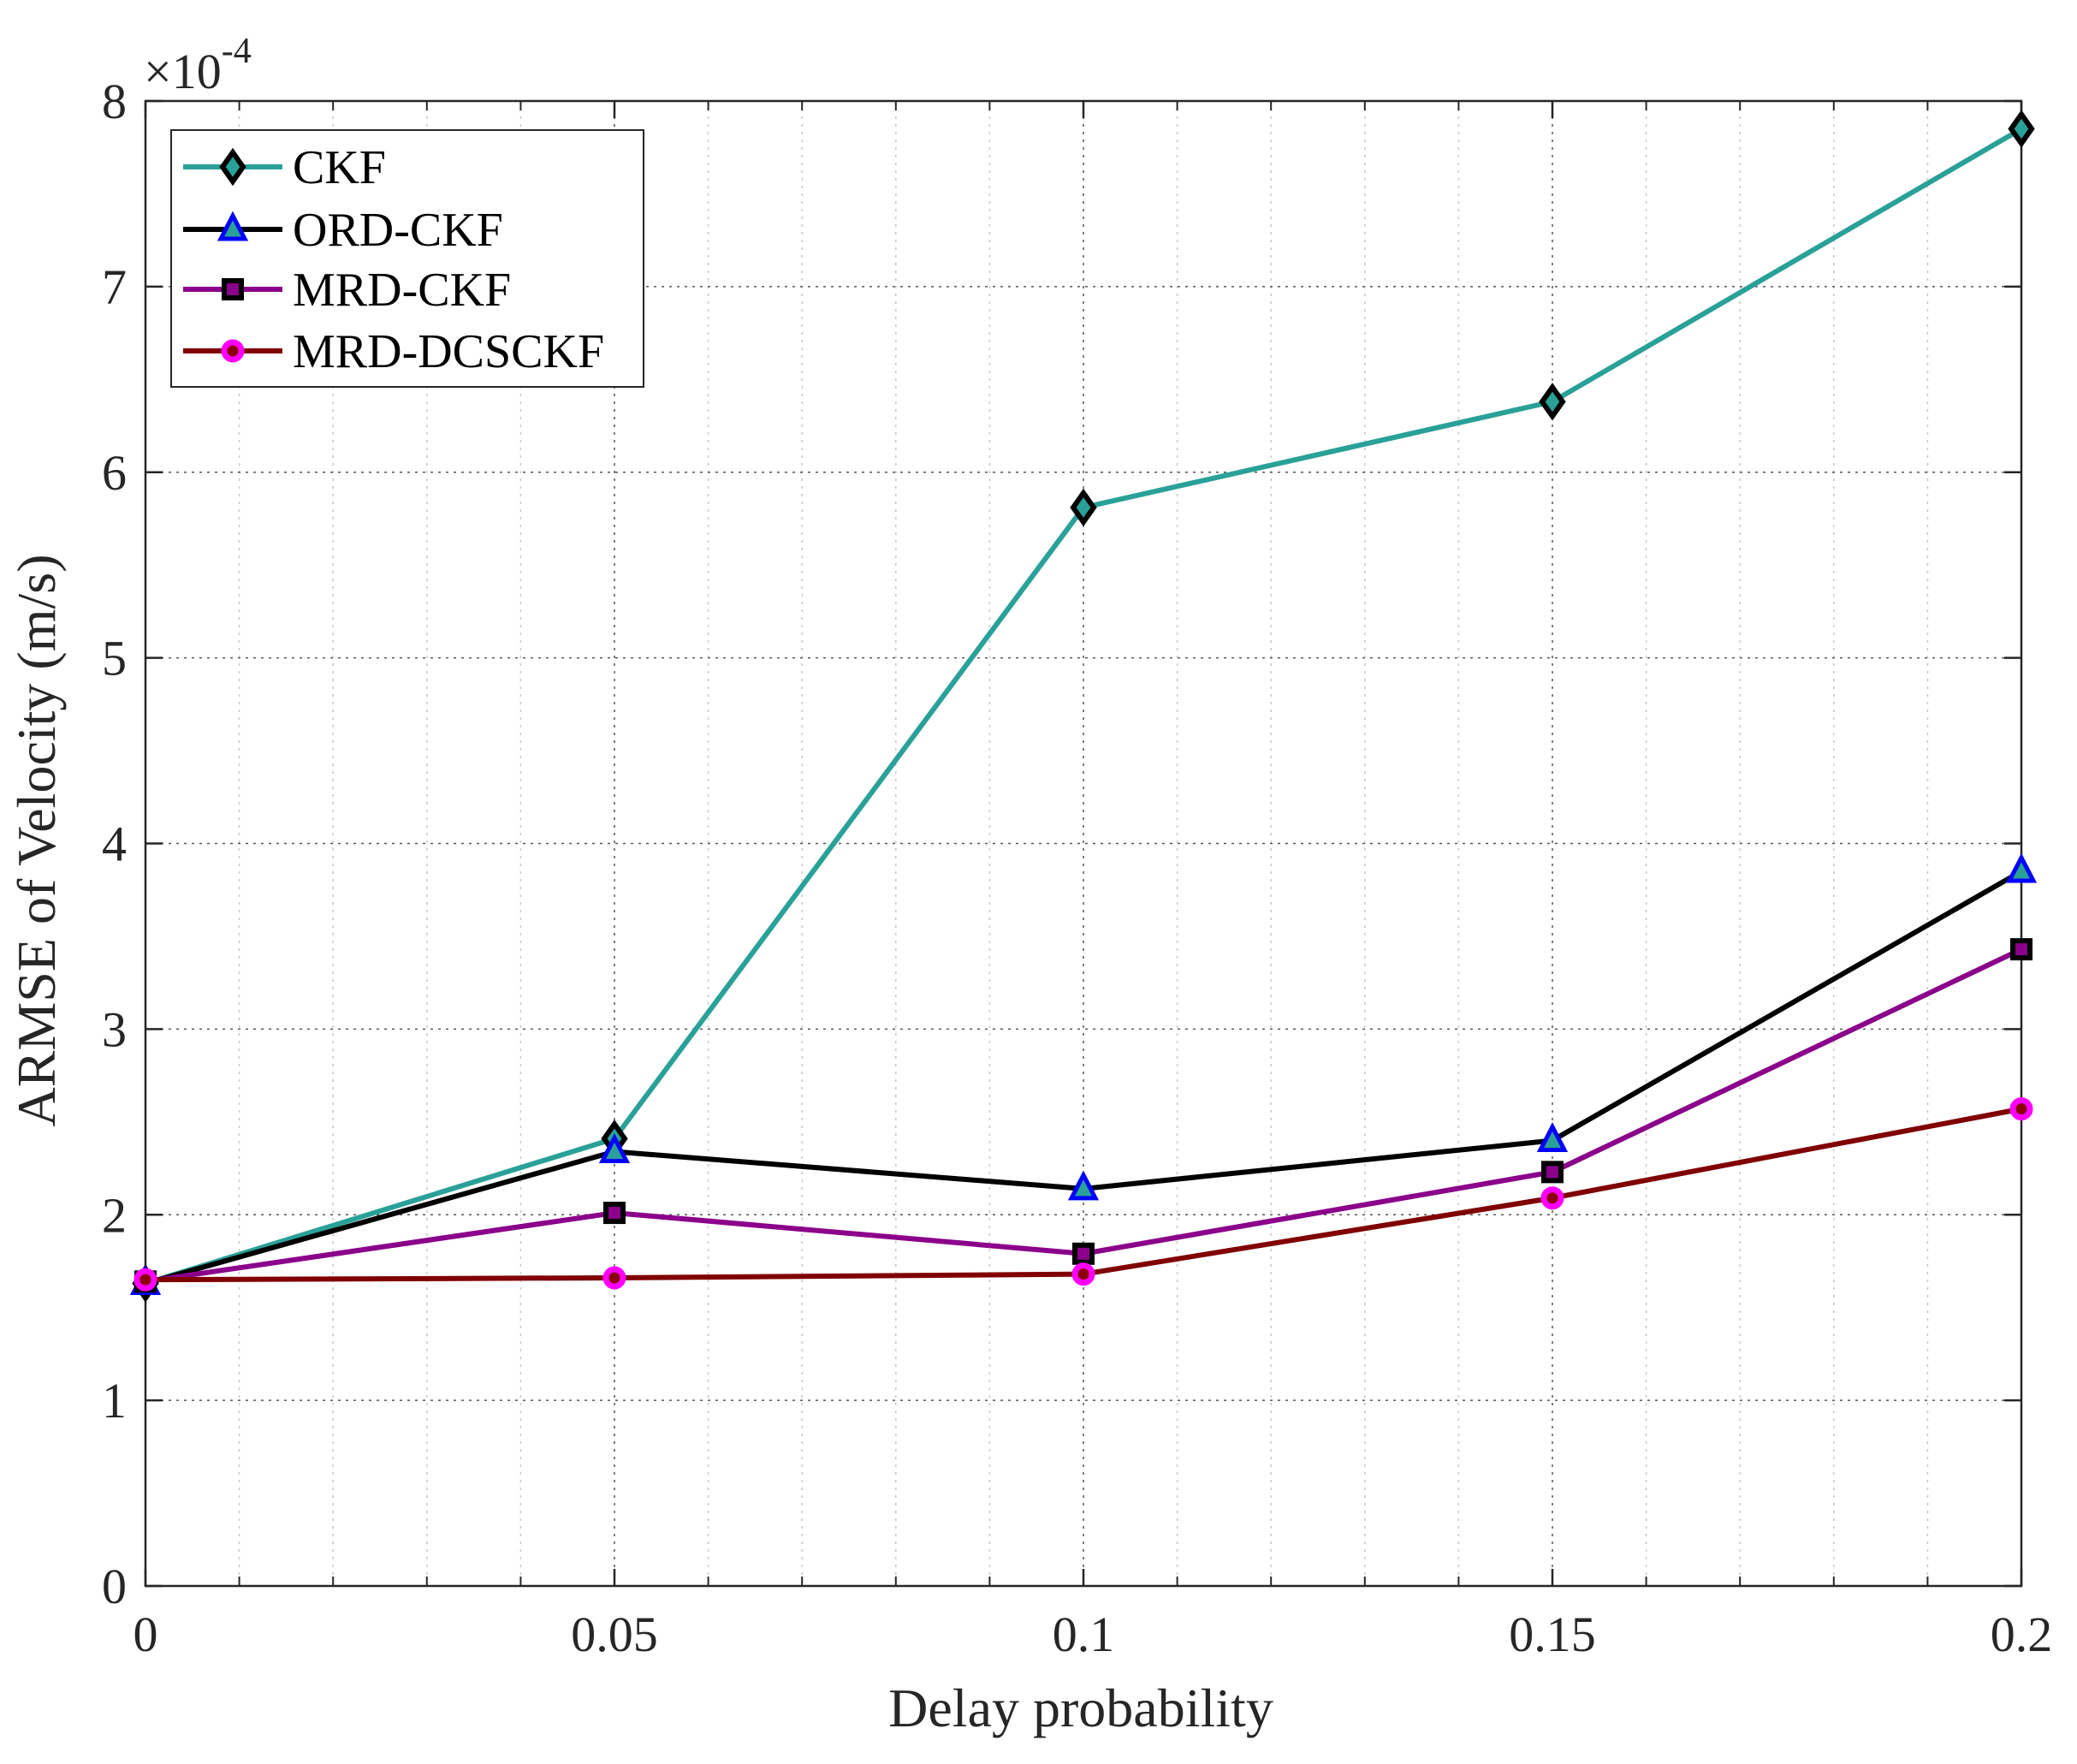  I want to click on y-axis-tick-labels: 0 1 2 3 4 5 6 7 8, so click(114, 844).